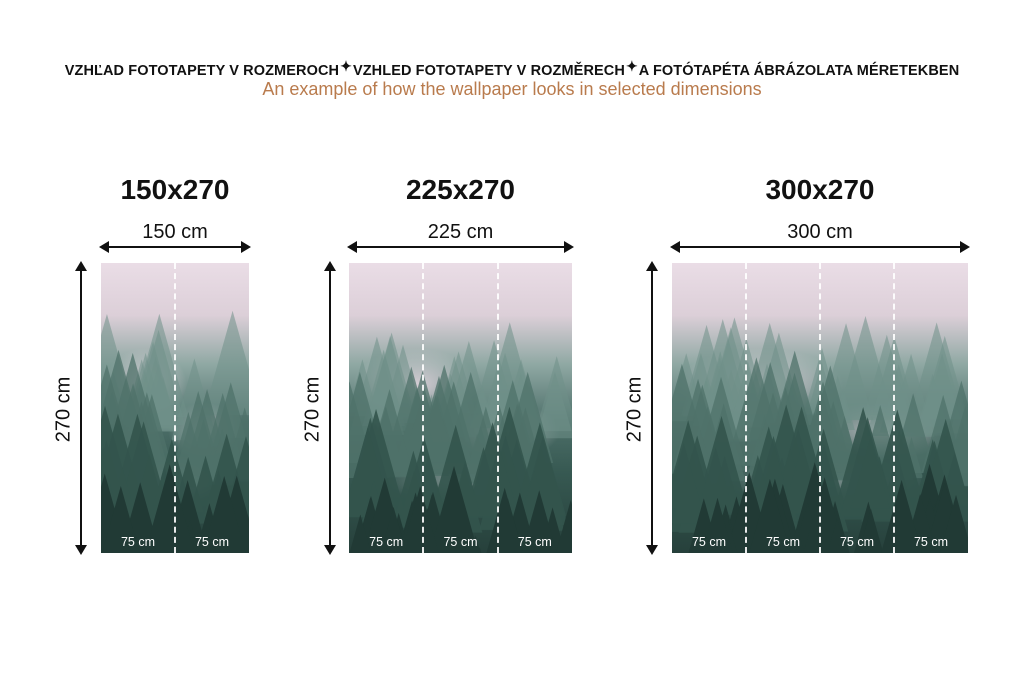  Describe the element at coordinates (820, 232) in the screenshot. I see `width-label: 300 cm` at that location.